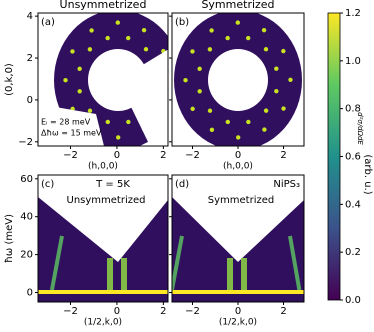 The height and width of the screenshot is (332, 374). I want to click on colorbar, so click(334, 156).